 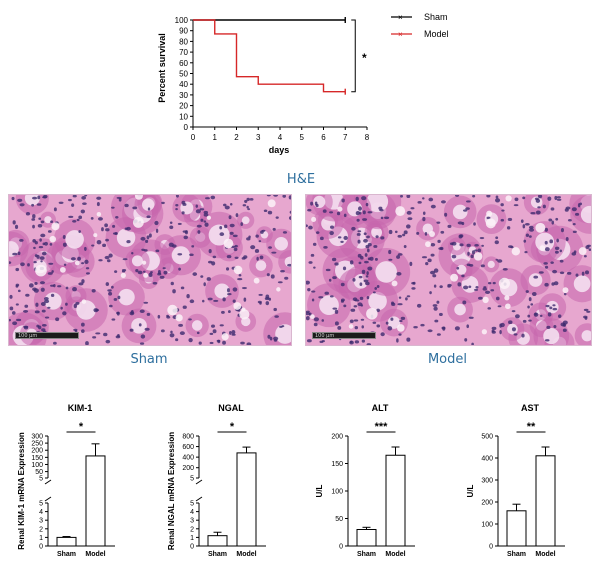 What do you see at coordinates (269, 56) in the screenshot?
I see `survival-line-model` at bounding box center [269, 56].